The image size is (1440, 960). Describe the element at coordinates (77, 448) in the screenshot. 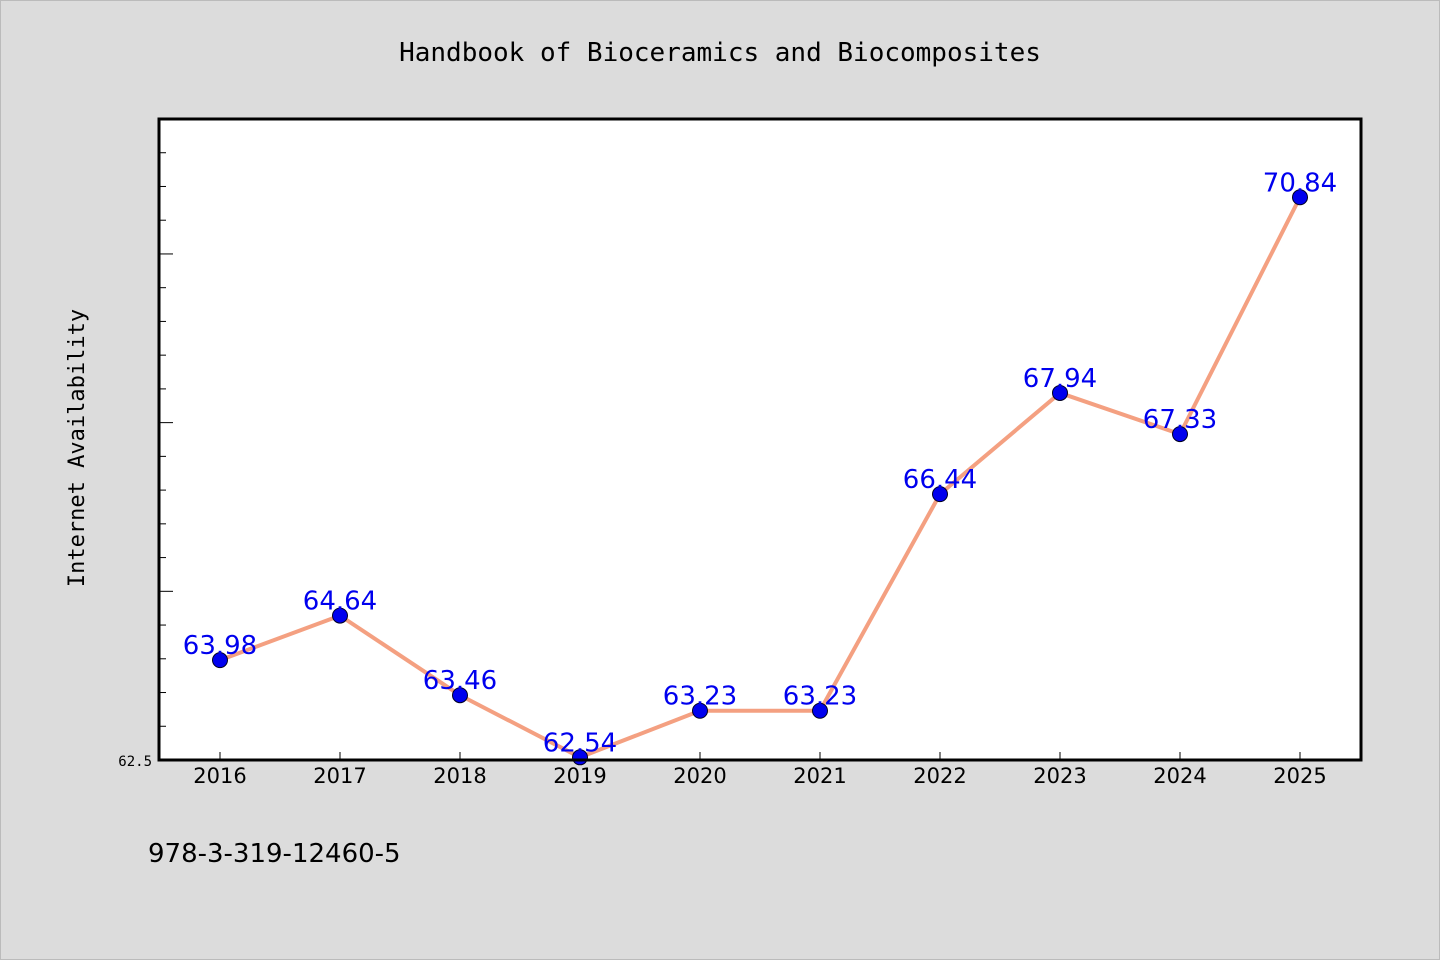

I see `y-axis-label: Internet Availability` at that location.